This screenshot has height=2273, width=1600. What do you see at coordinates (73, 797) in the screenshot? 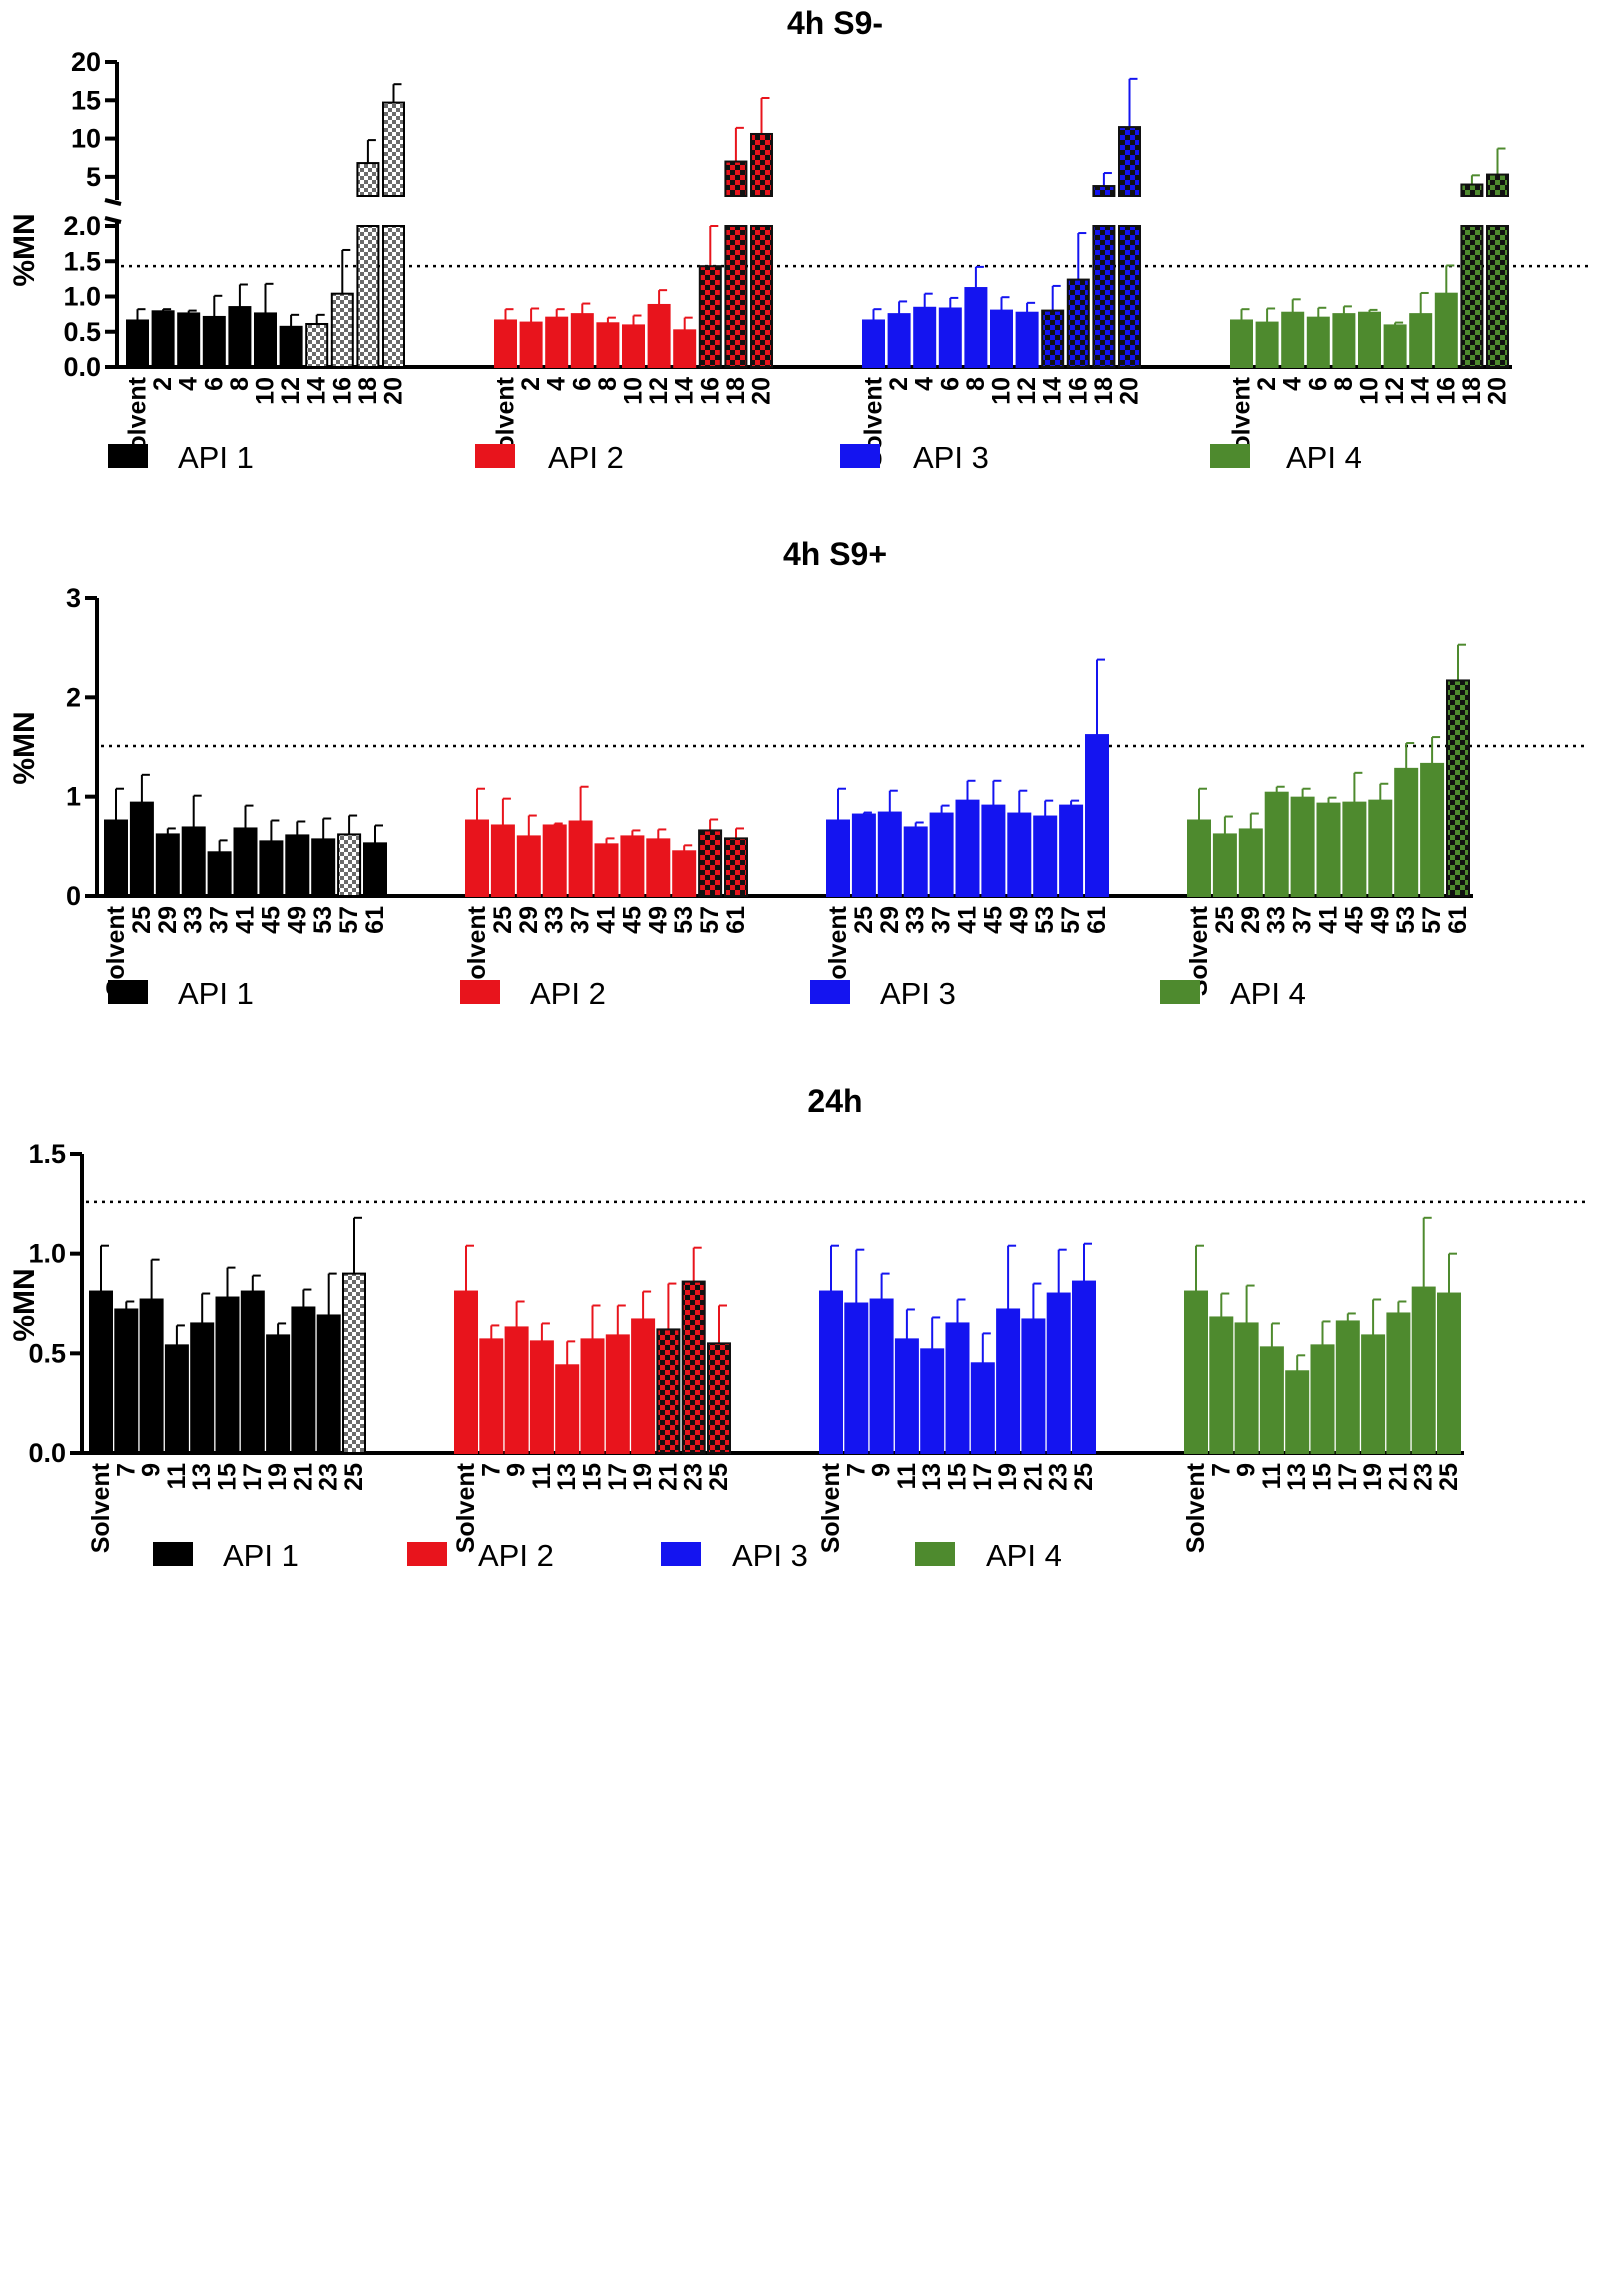
I see `y-tick-label: 1` at bounding box center [73, 797].